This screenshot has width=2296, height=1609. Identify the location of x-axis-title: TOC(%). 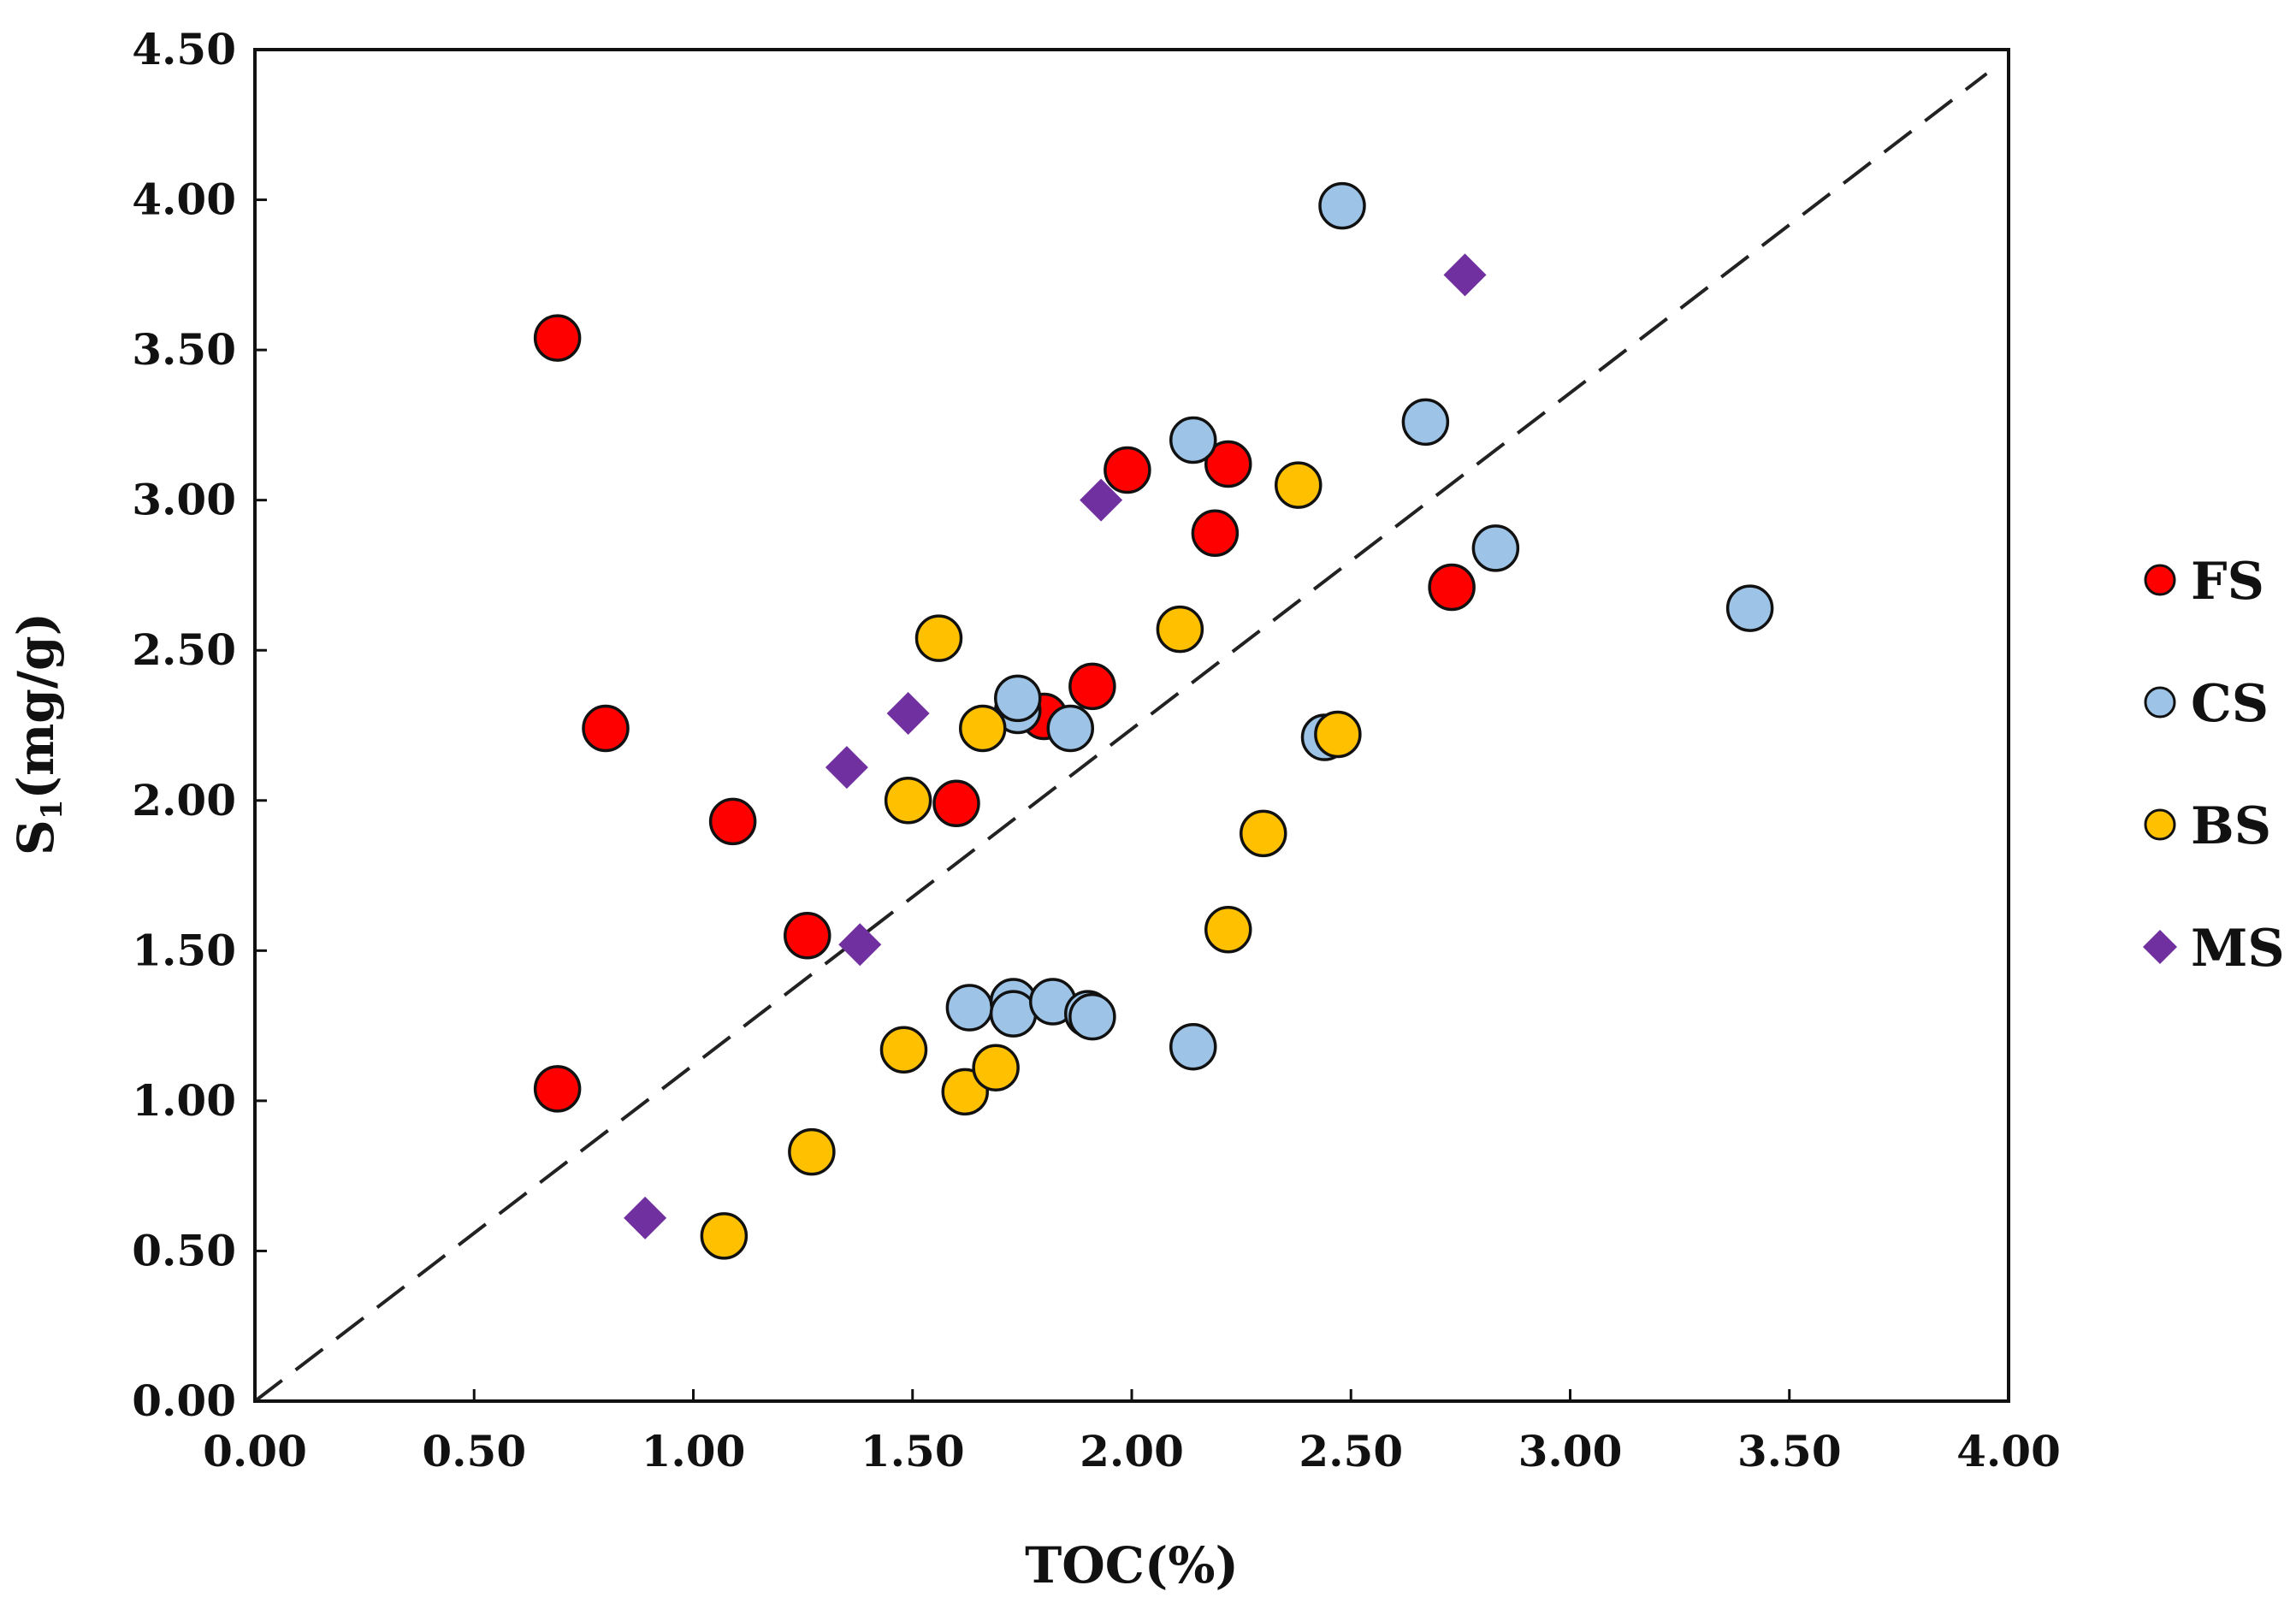
(1132, 1565).